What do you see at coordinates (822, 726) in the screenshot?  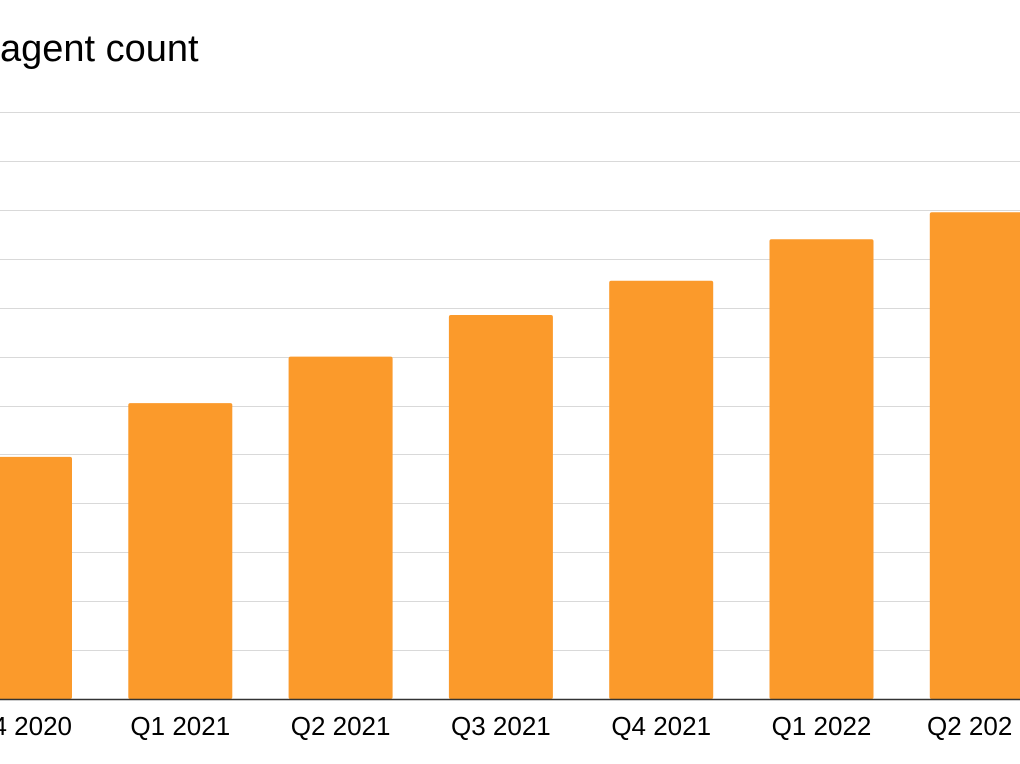 I see `x-tick-label: Q1 2022` at bounding box center [822, 726].